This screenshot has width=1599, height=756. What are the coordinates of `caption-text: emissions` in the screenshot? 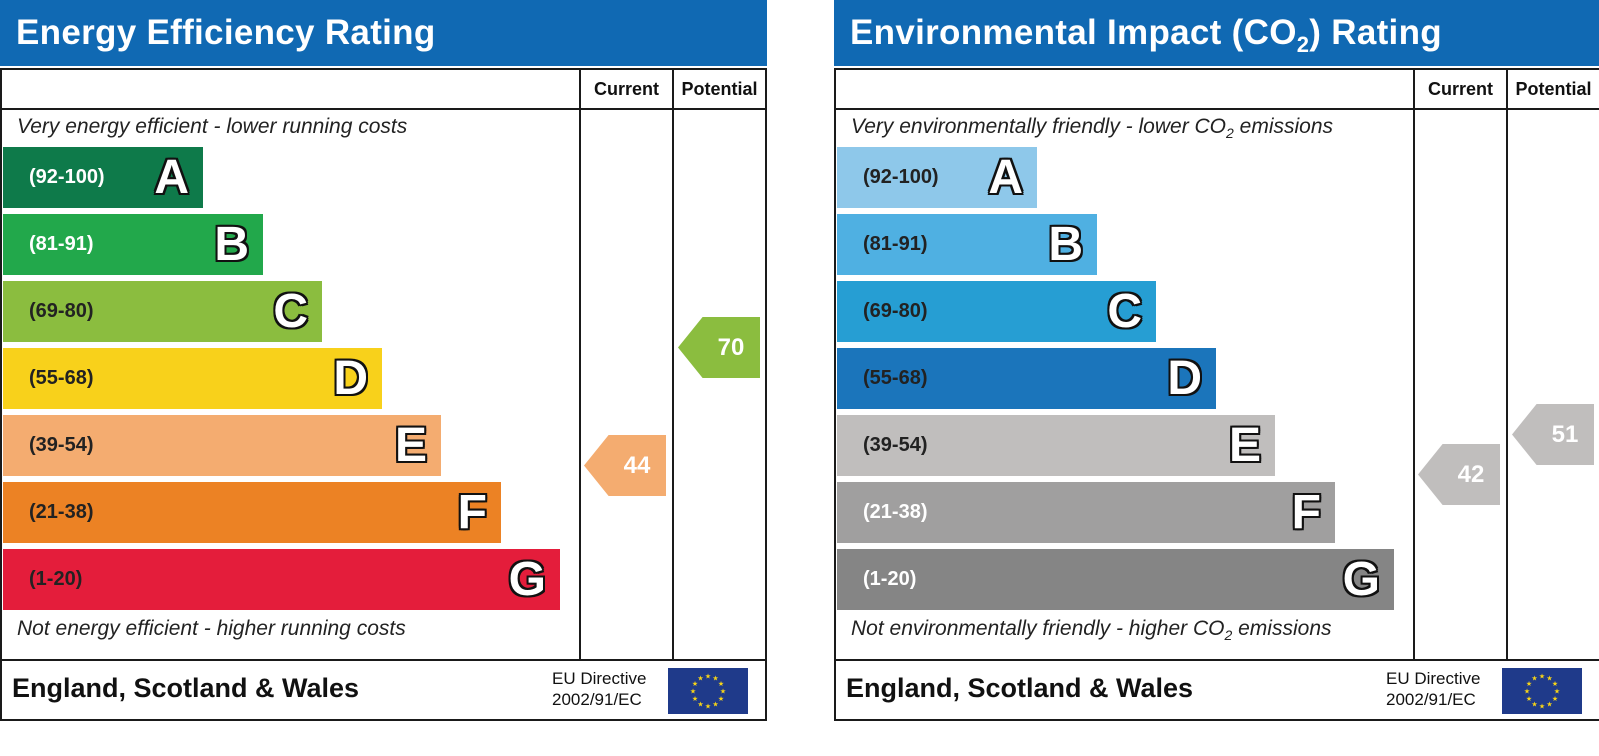 It's located at (1283, 126).